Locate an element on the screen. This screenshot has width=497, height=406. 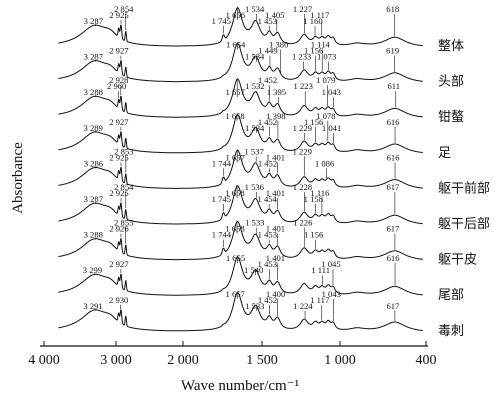
peak-label: 1 400 is located at coordinates (275, 294).